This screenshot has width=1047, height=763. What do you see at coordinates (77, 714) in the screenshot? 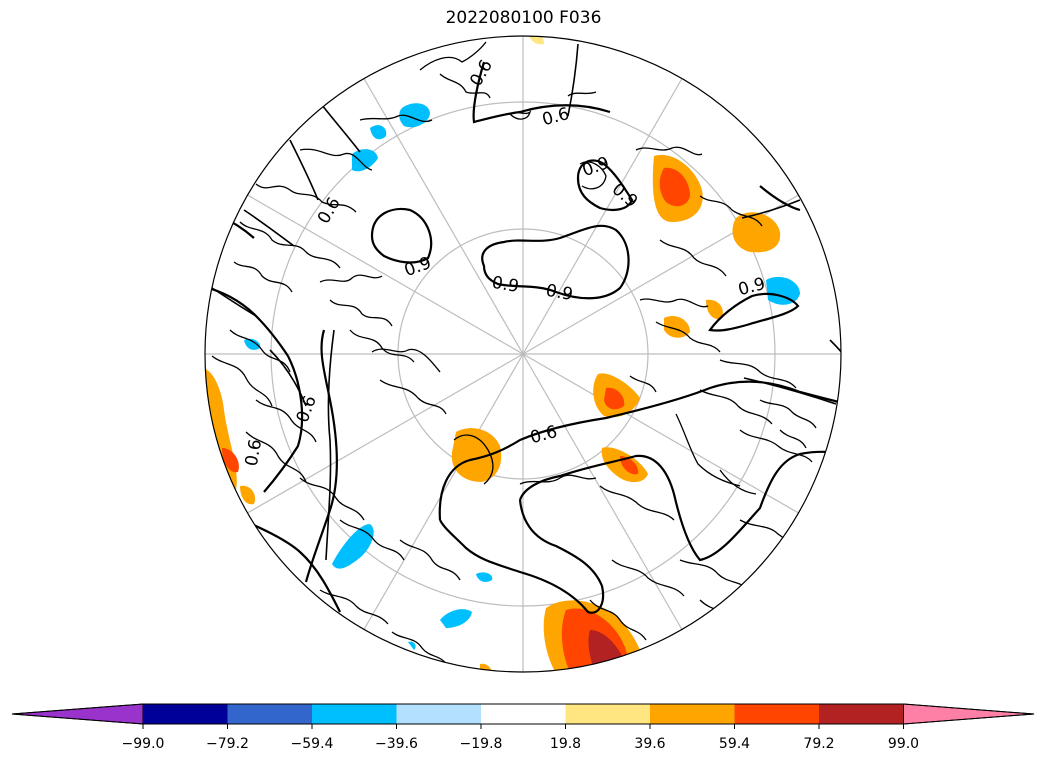
I see `colorbar-extension-min` at bounding box center [77, 714].